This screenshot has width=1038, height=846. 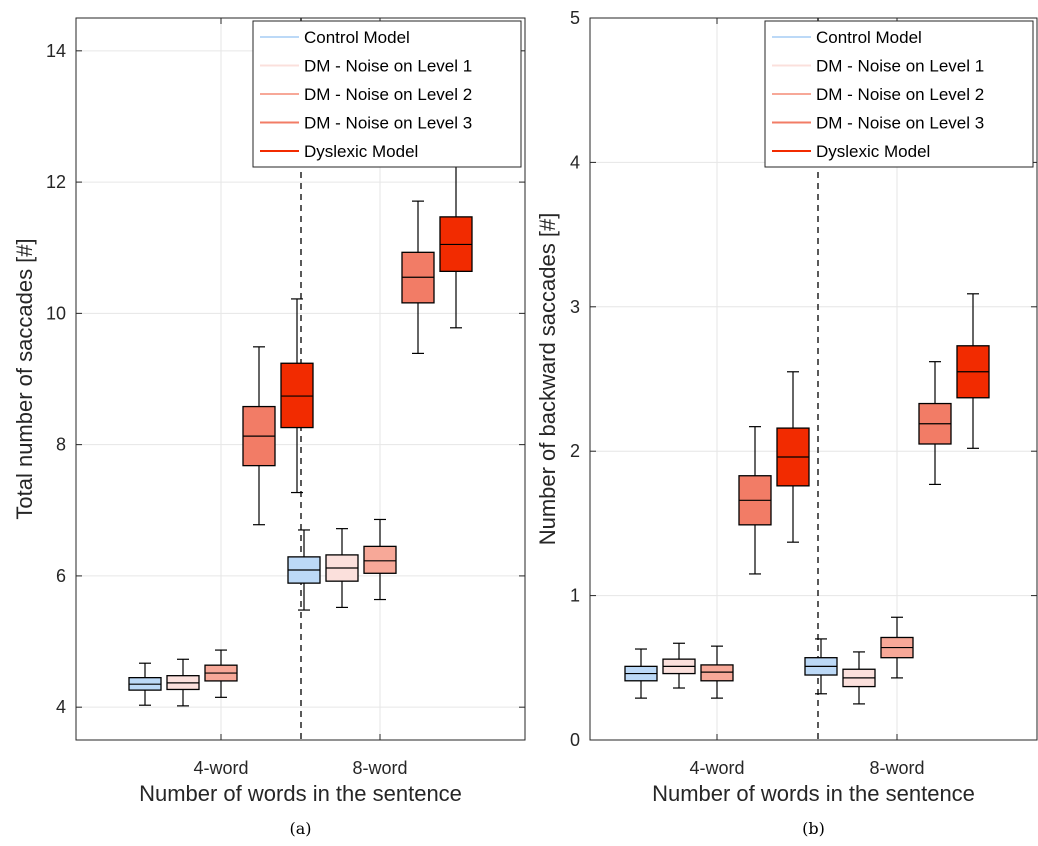 I want to click on y-tick-label: 12, so click(x=56, y=182).